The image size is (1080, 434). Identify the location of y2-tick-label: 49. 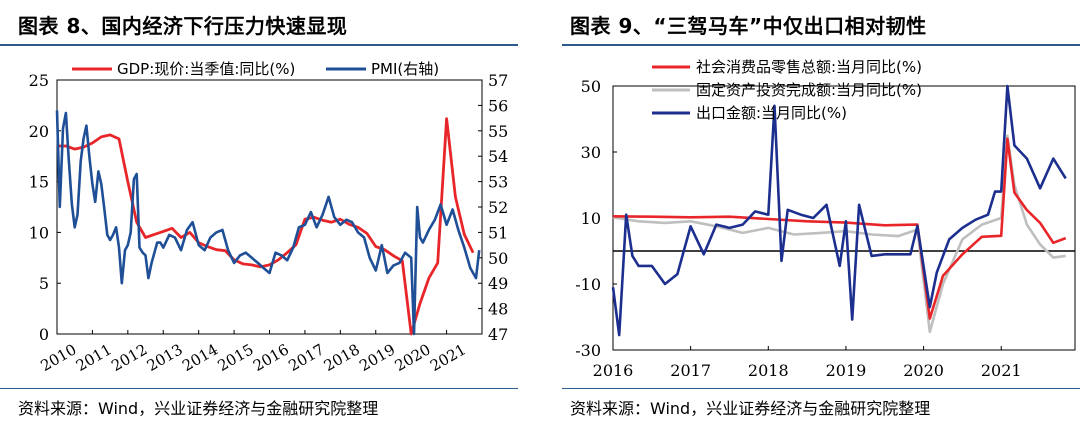
(498, 283).